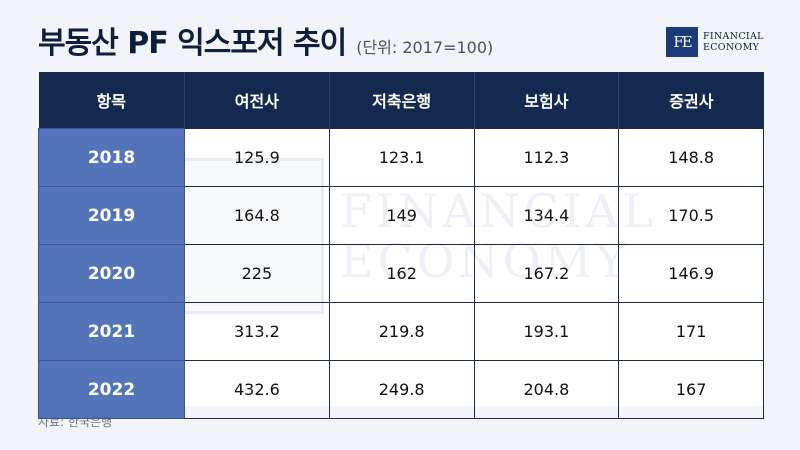 The width and height of the screenshot is (800, 450). I want to click on table-row: 2019 164.8 149 134.4 170.5, so click(401, 215).